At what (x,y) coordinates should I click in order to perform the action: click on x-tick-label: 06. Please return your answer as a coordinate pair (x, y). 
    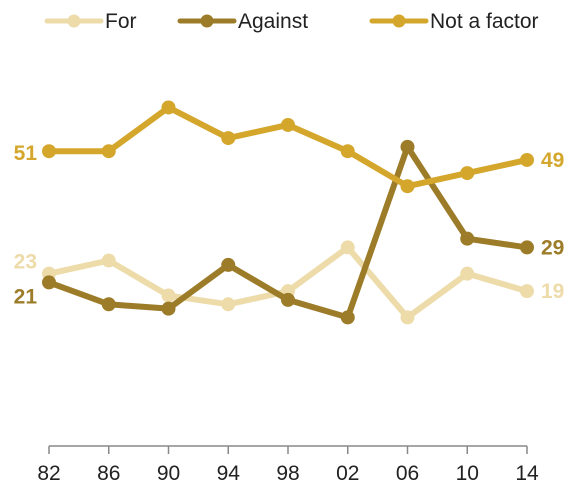
    Looking at the image, I should click on (407, 473).